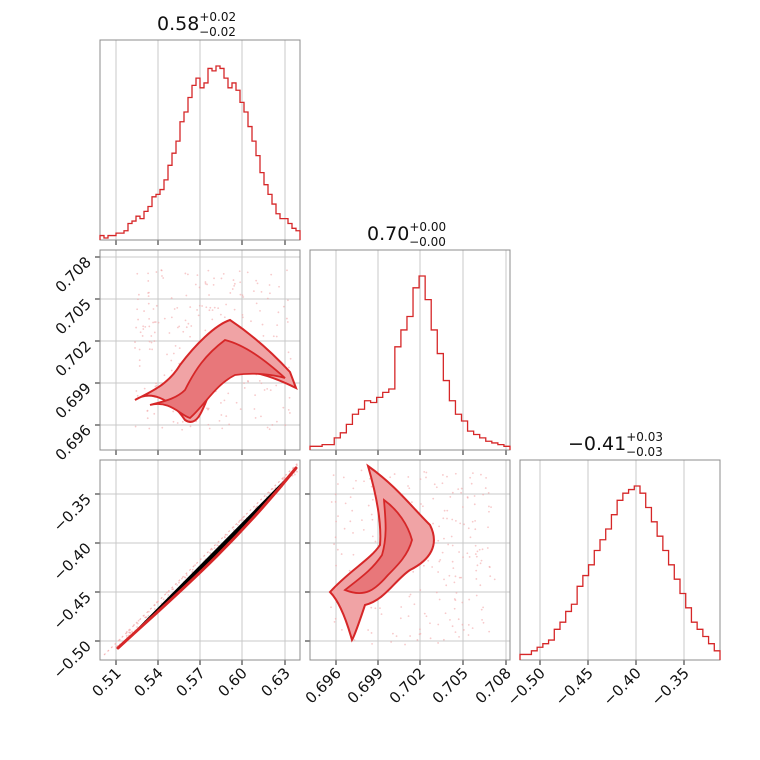 The height and width of the screenshot is (760, 760). Describe the element at coordinates (615, 444) in the screenshot. I see `title-param-3: −0.41+0.03 −0.03` at that location.